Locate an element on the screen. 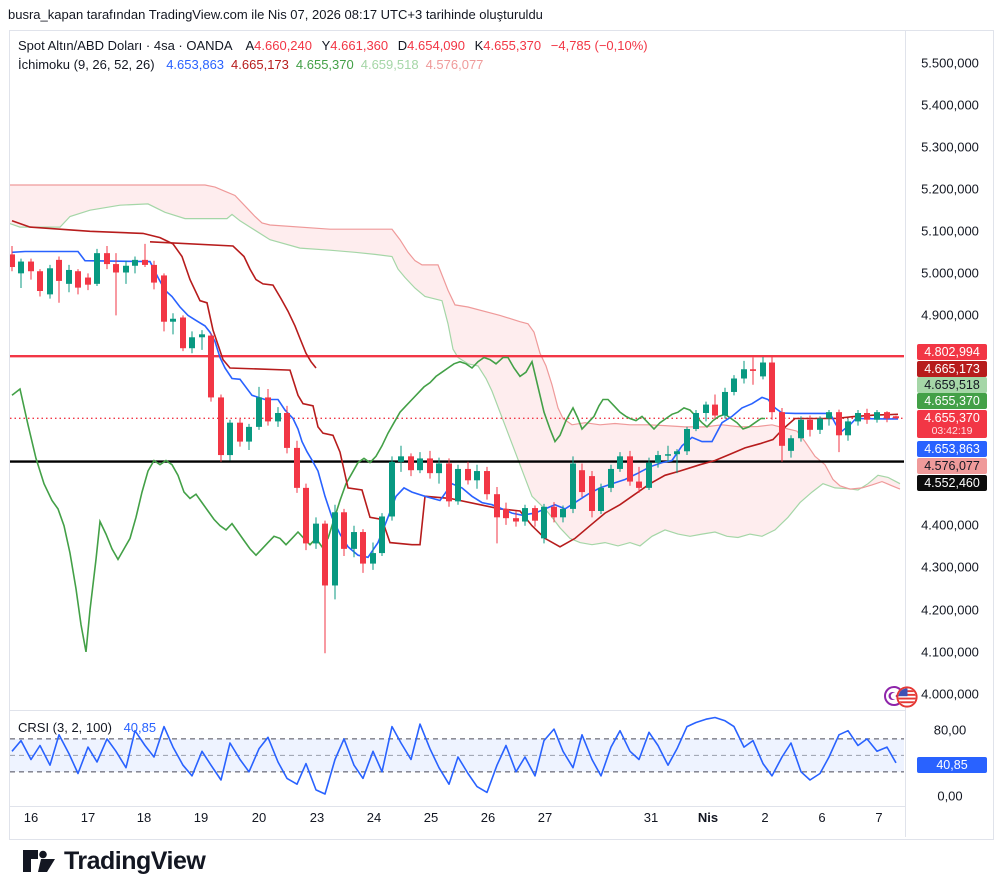  crsi-legend: CRSI (3, 2, 100) 40,85 is located at coordinates (87, 727).